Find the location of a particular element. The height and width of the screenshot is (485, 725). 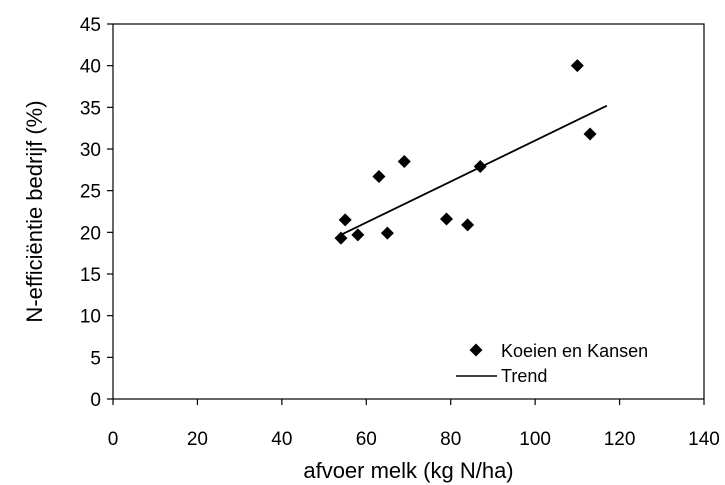

y-tick-label: 40 is located at coordinates (90, 67).